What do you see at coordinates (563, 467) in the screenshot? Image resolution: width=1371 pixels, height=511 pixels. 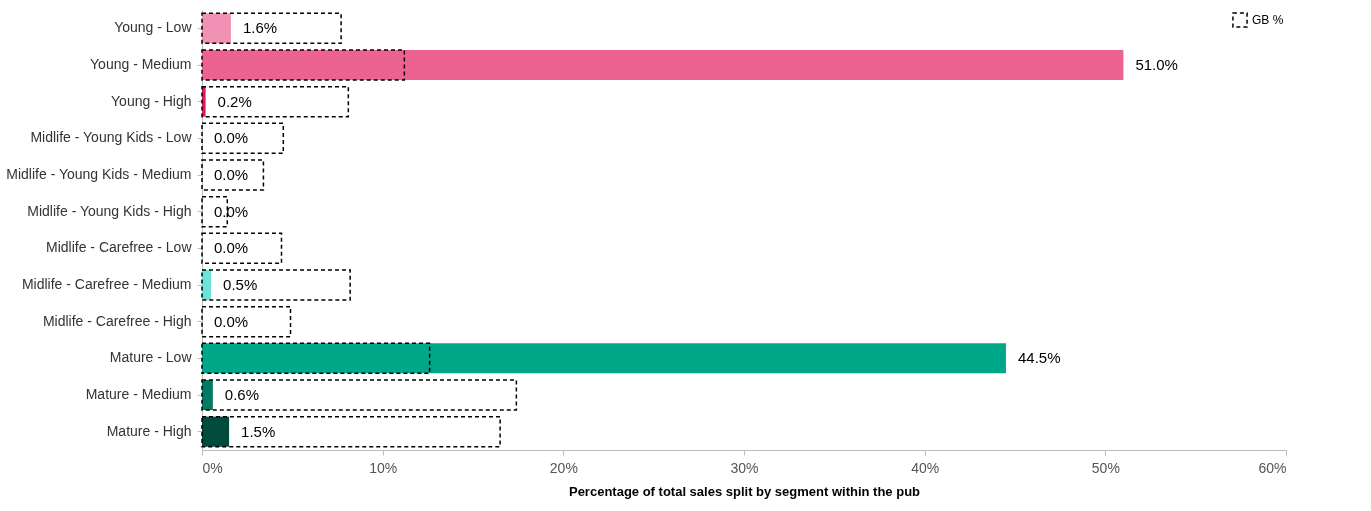 I see `x-tick-label: 20%` at bounding box center [563, 467].